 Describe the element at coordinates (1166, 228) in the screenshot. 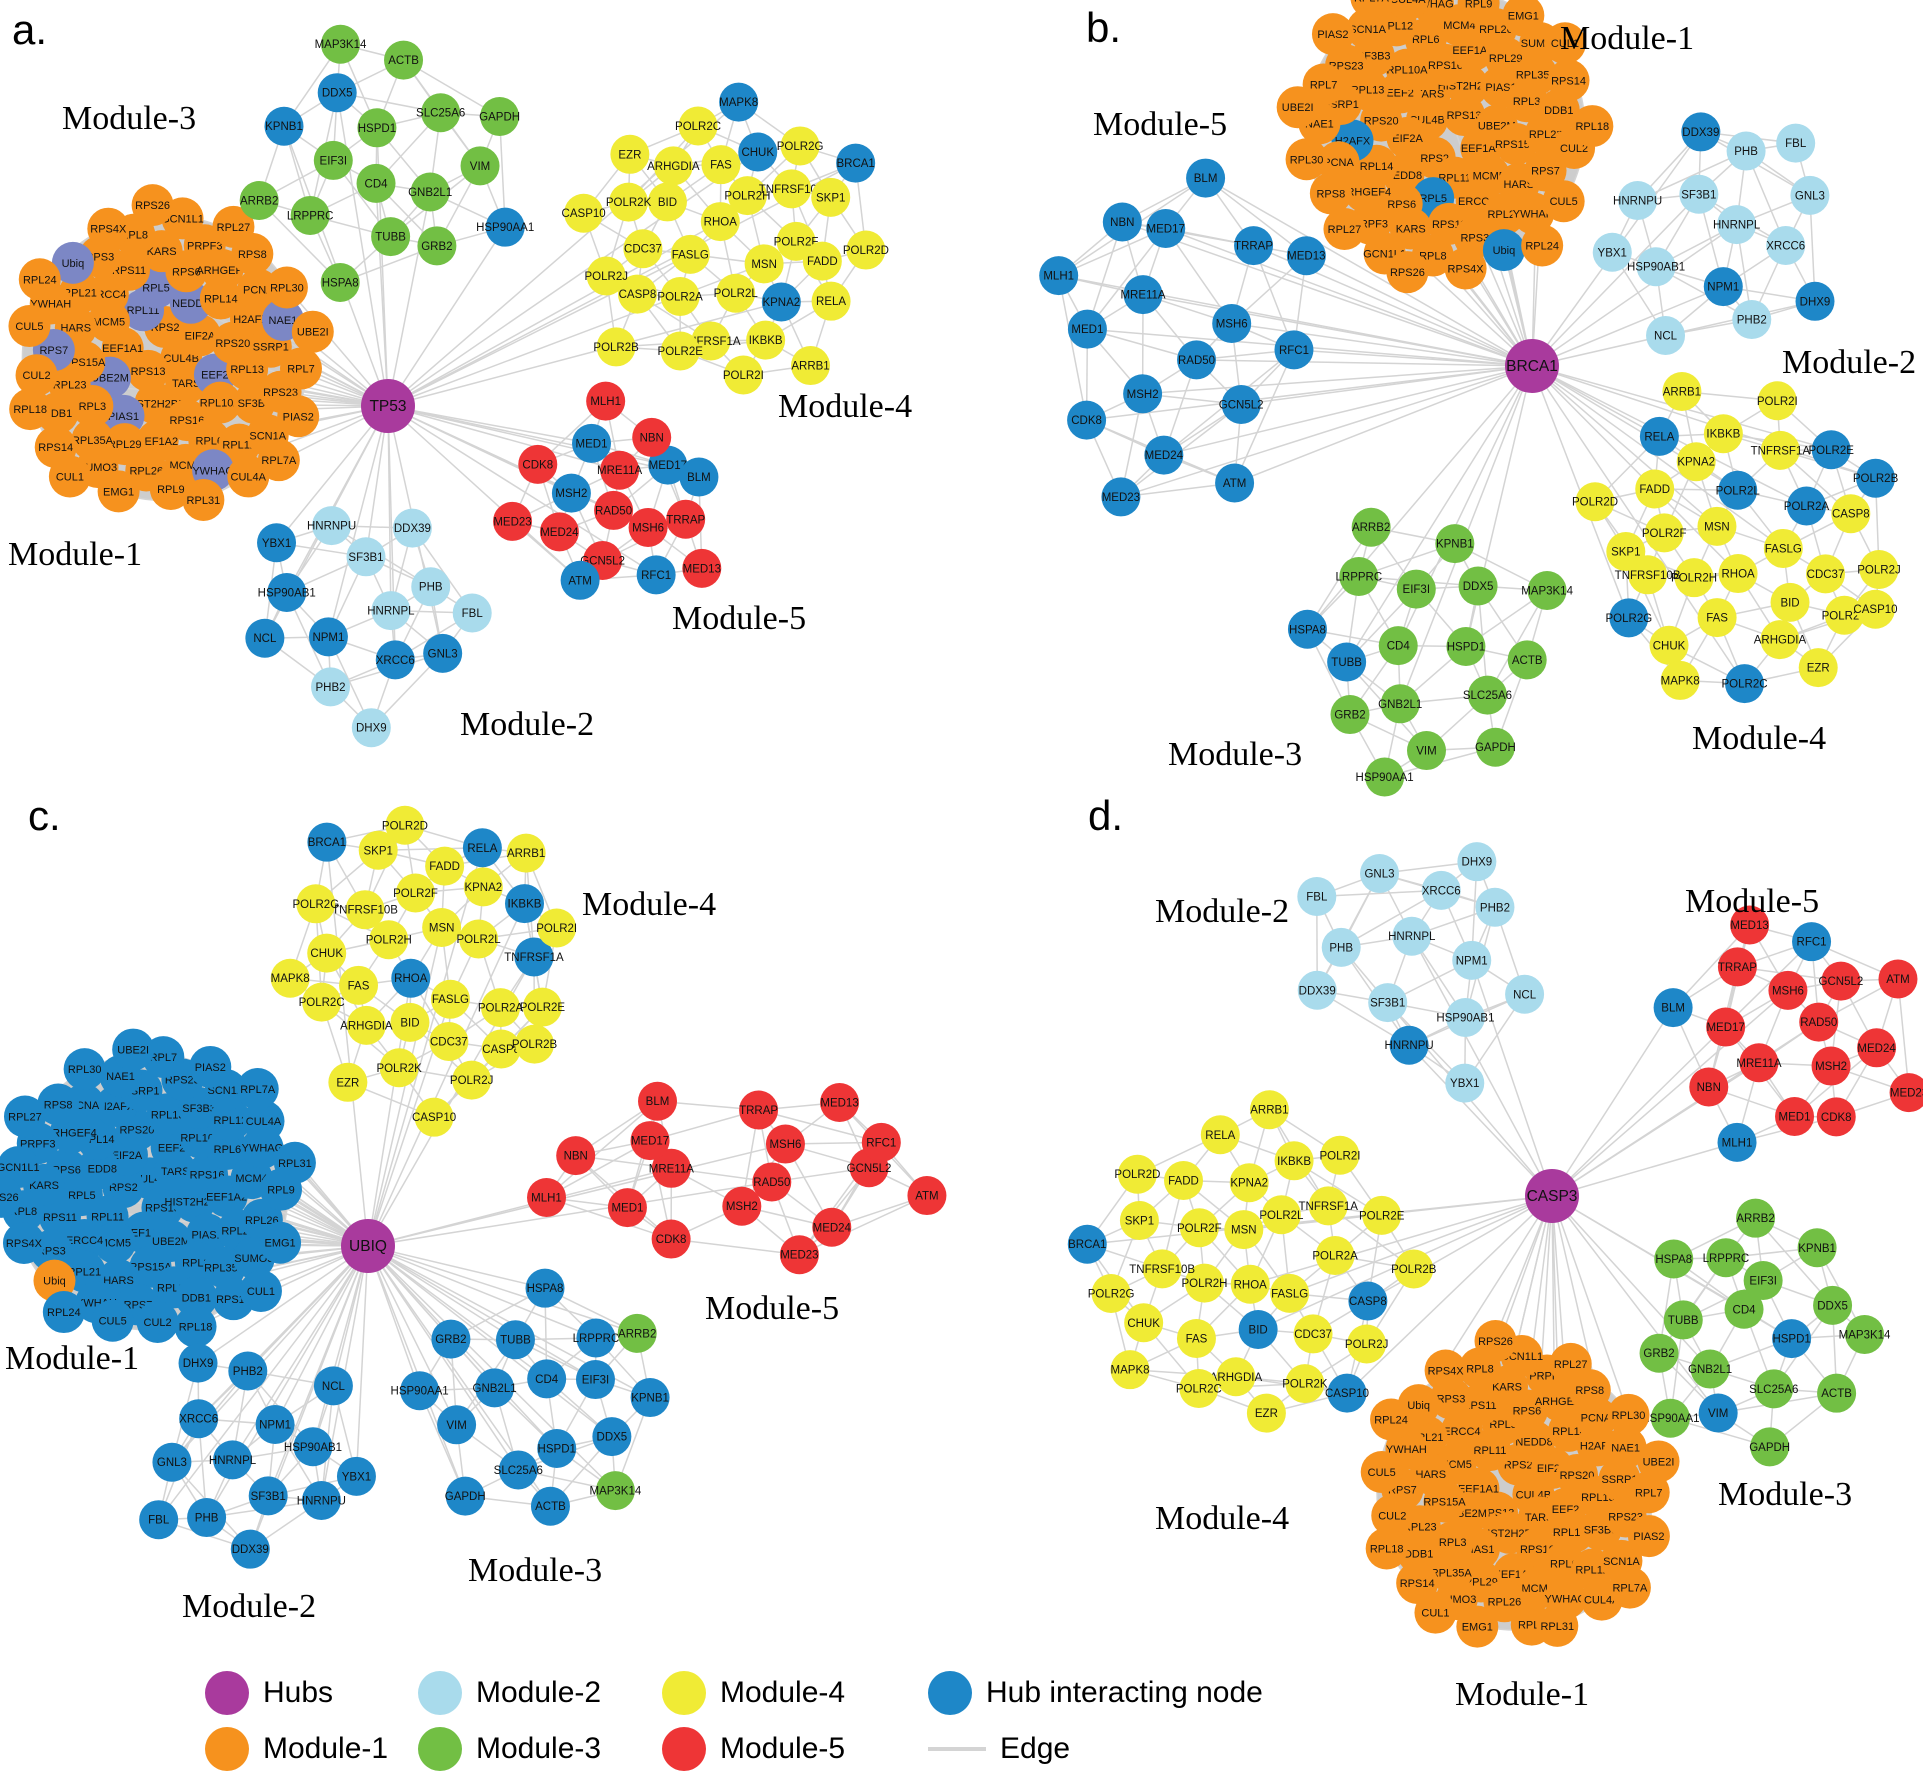

I see `node-MED17: MED17` at that location.